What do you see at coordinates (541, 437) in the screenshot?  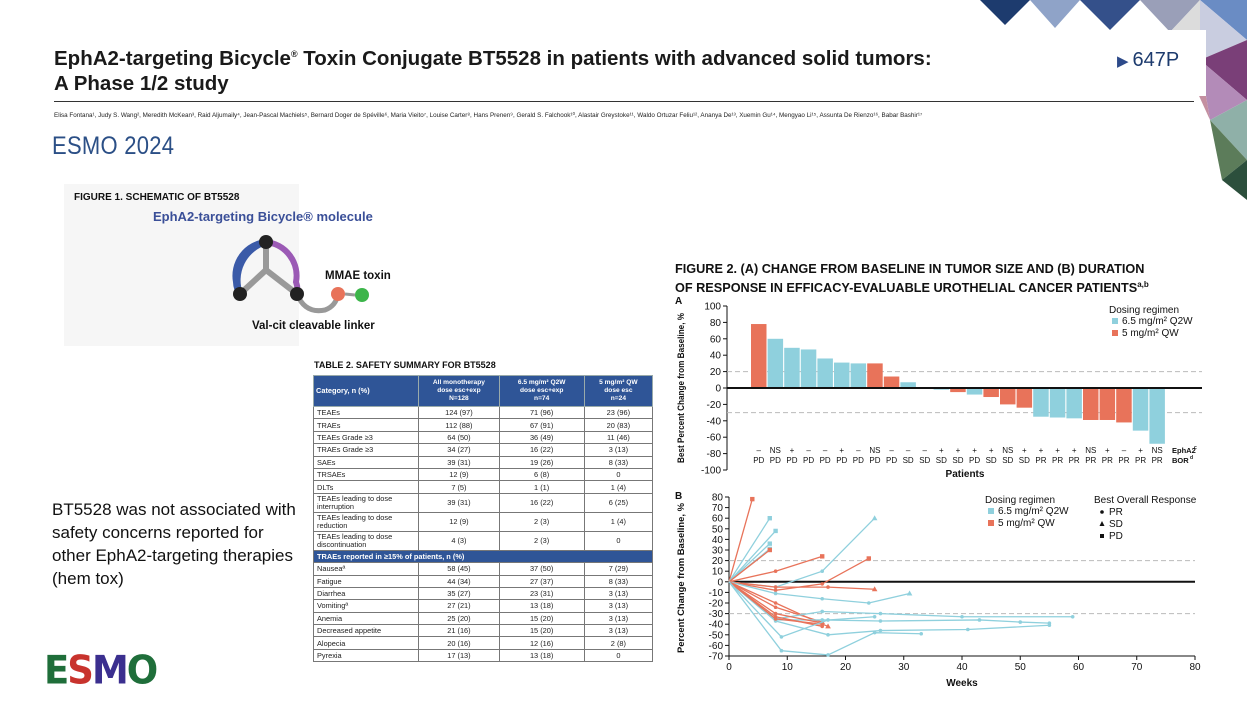 I see `table-cell: 36 (49)` at bounding box center [541, 437].